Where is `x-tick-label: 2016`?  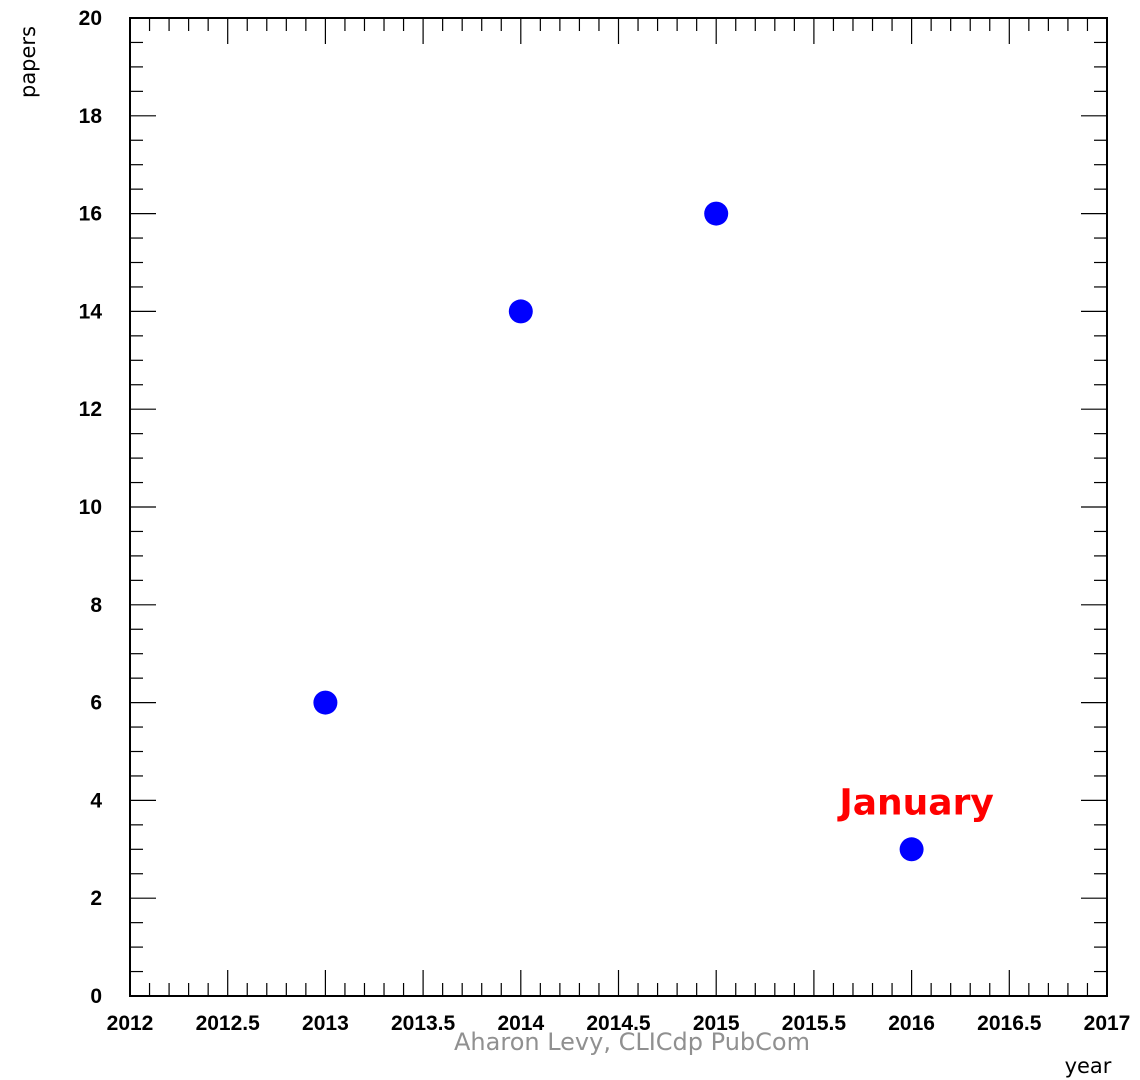 x-tick-label: 2016 is located at coordinates (911, 1023).